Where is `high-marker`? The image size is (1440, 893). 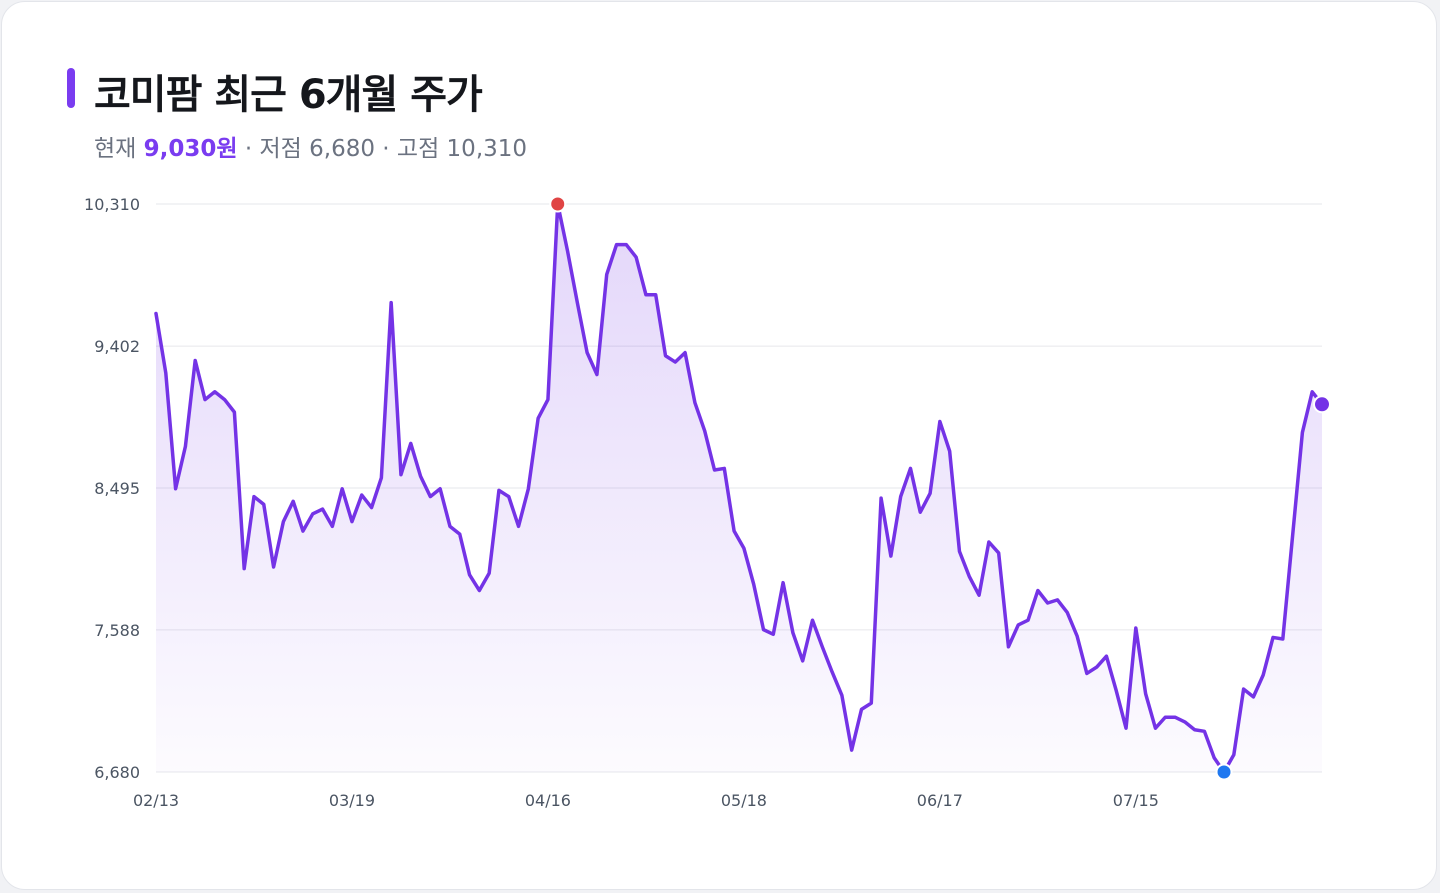
high-marker is located at coordinates (558, 204).